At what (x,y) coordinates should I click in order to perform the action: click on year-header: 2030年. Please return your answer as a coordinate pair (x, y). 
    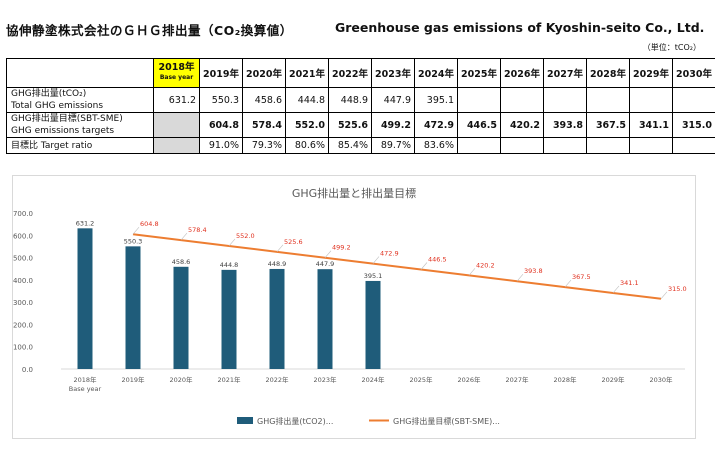
    Looking at the image, I should click on (693, 73).